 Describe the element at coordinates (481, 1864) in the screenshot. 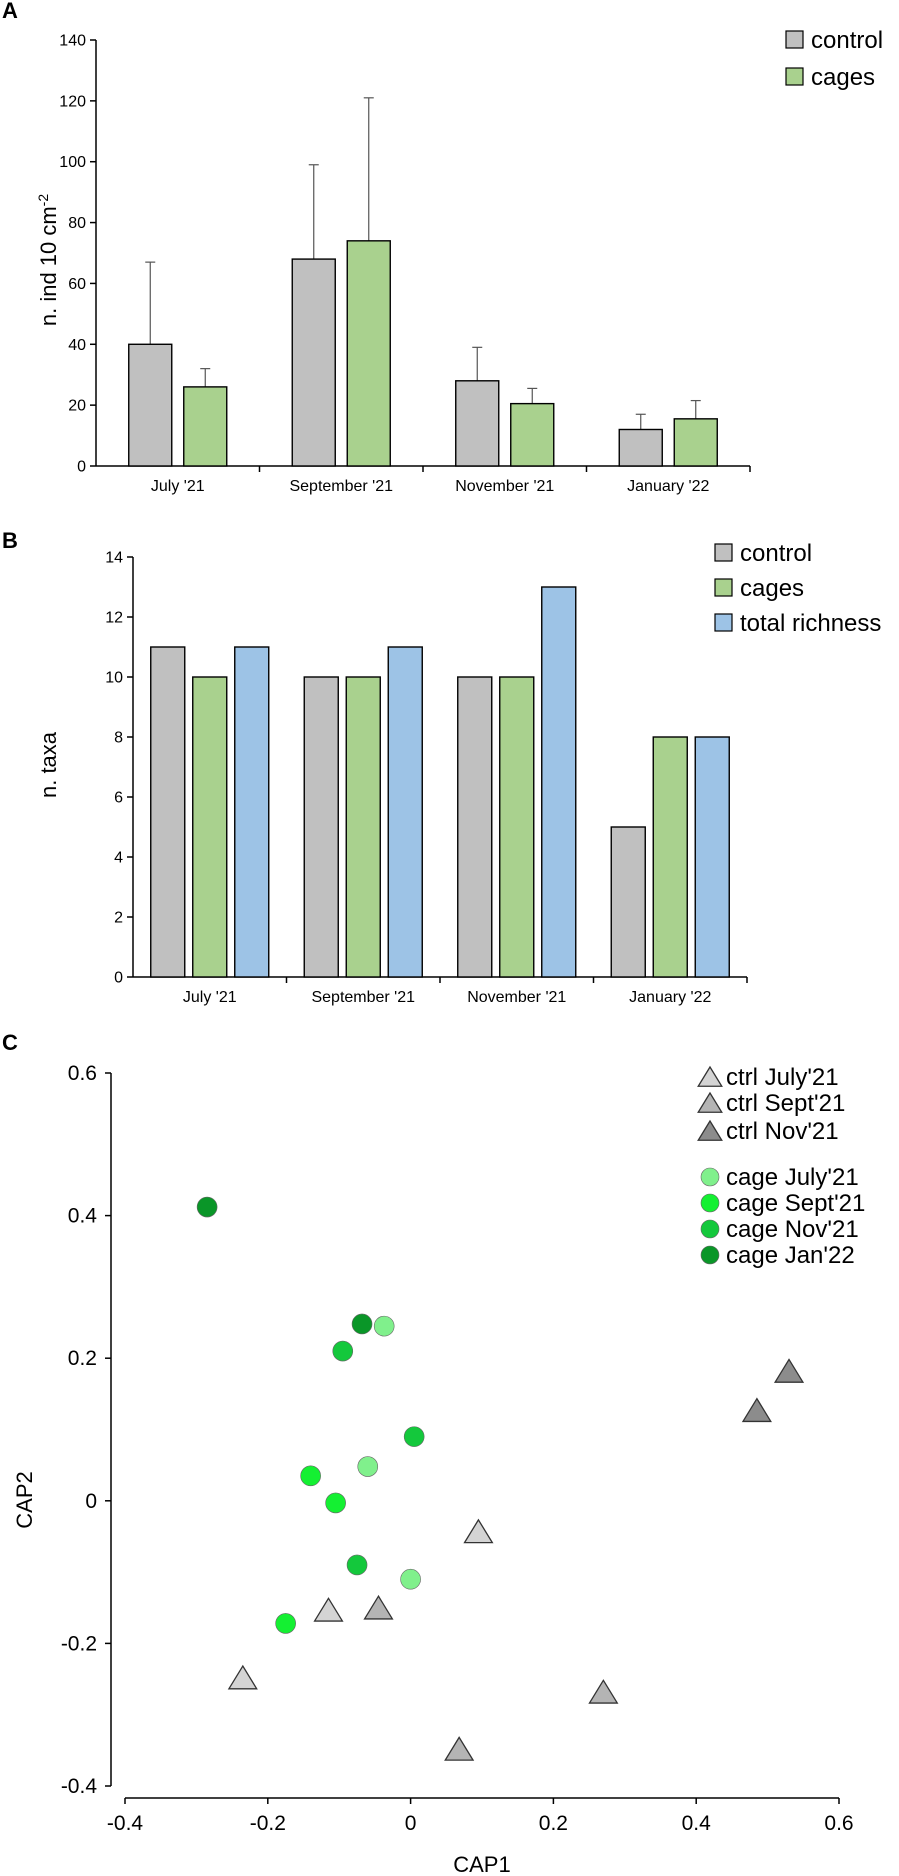

I see `chart-c-xlabel: CAP1` at that location.